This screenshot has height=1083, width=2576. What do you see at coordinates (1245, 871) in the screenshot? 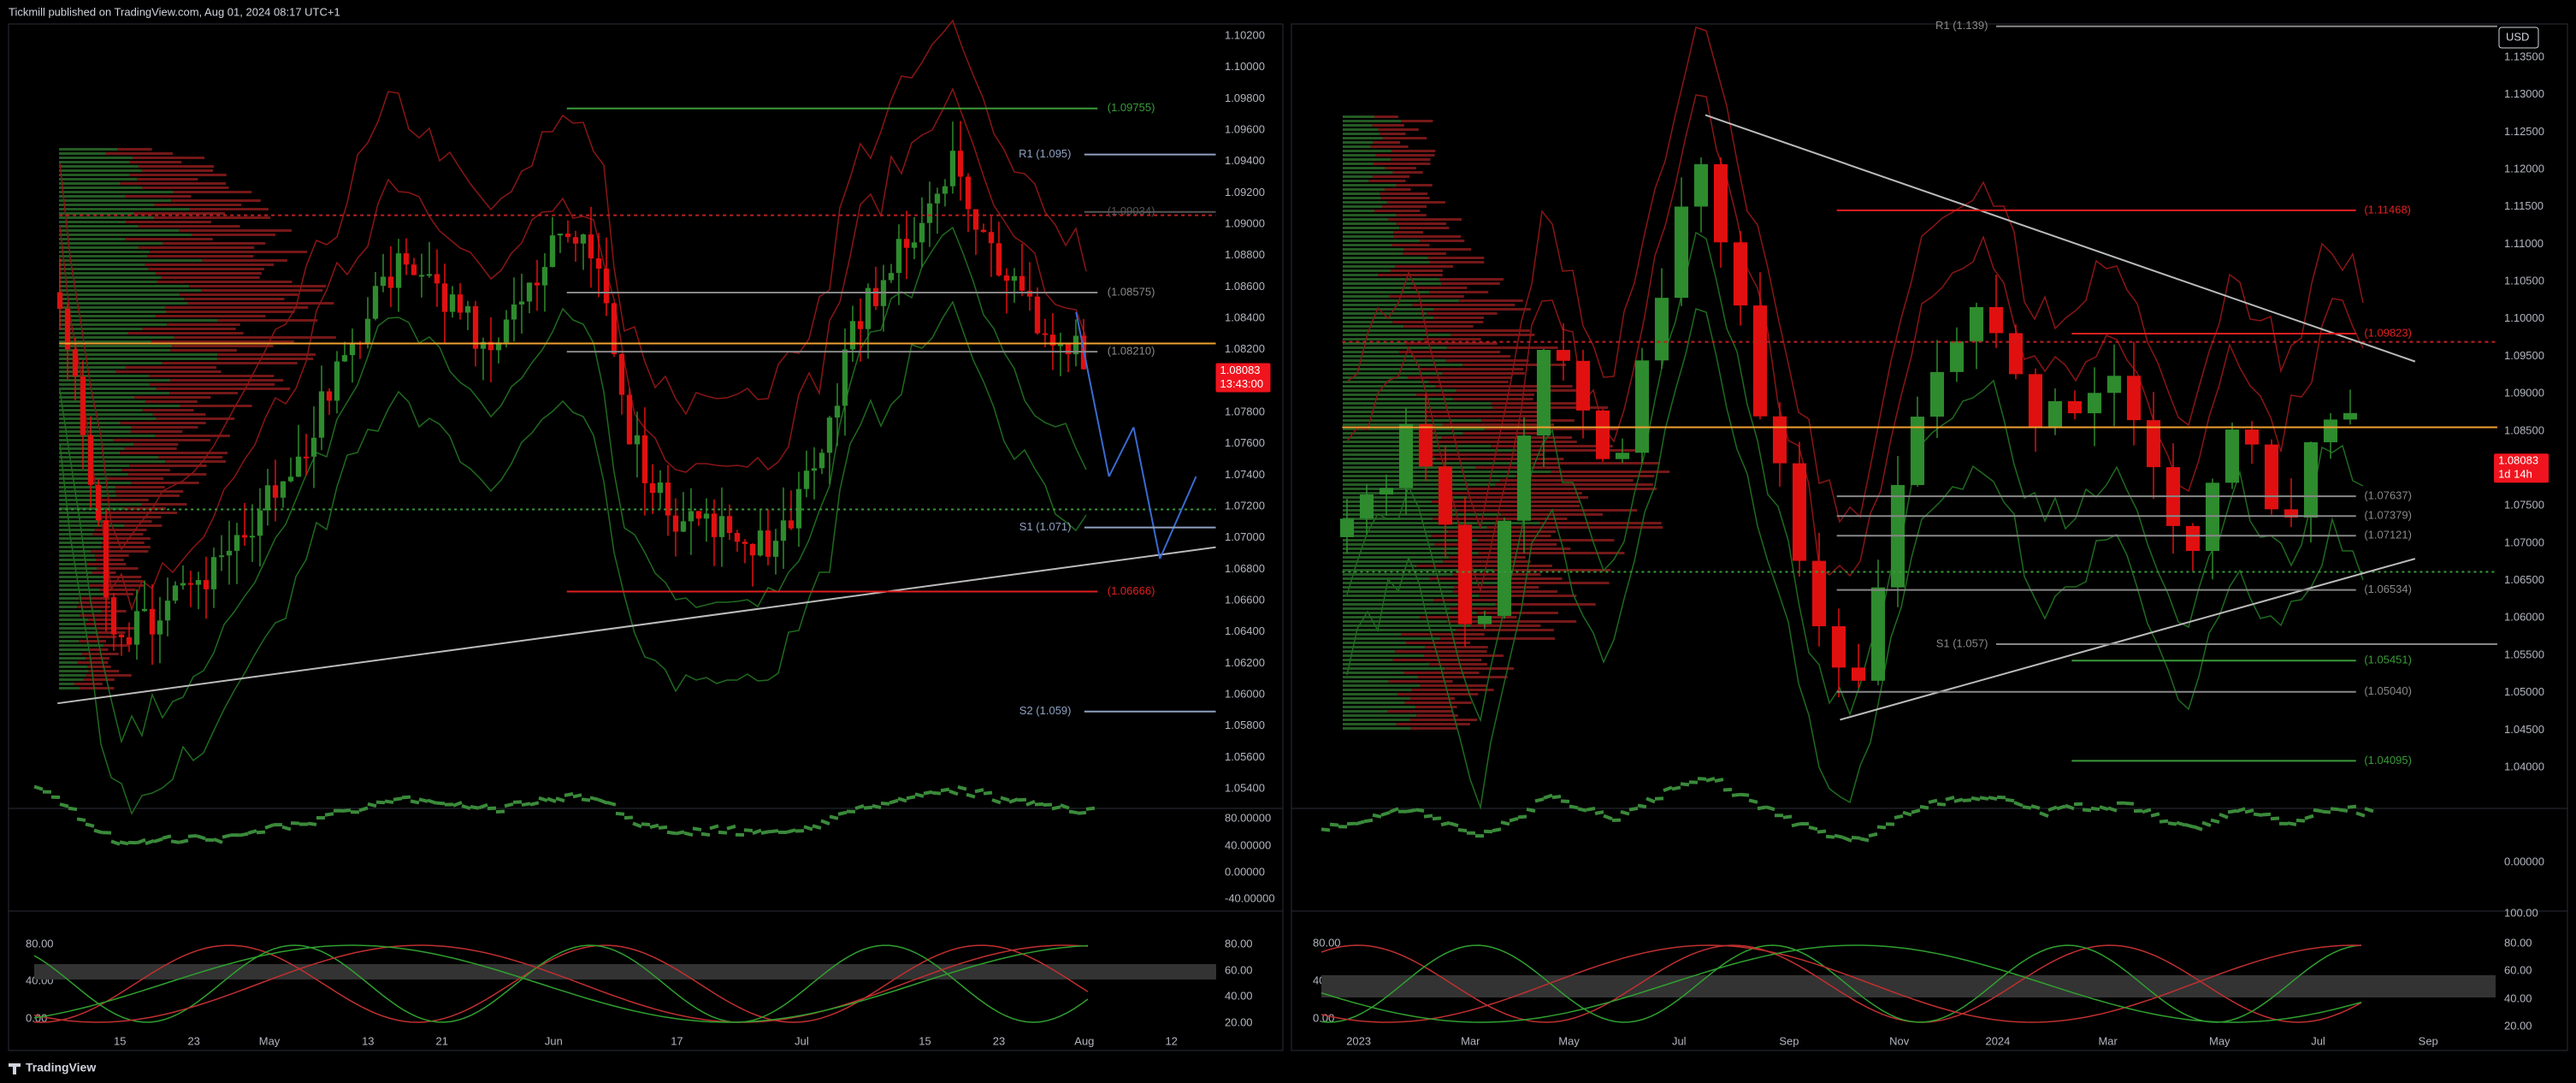
I see `osc-axis-label: 0.00000` at bounding box center [1245, 871].